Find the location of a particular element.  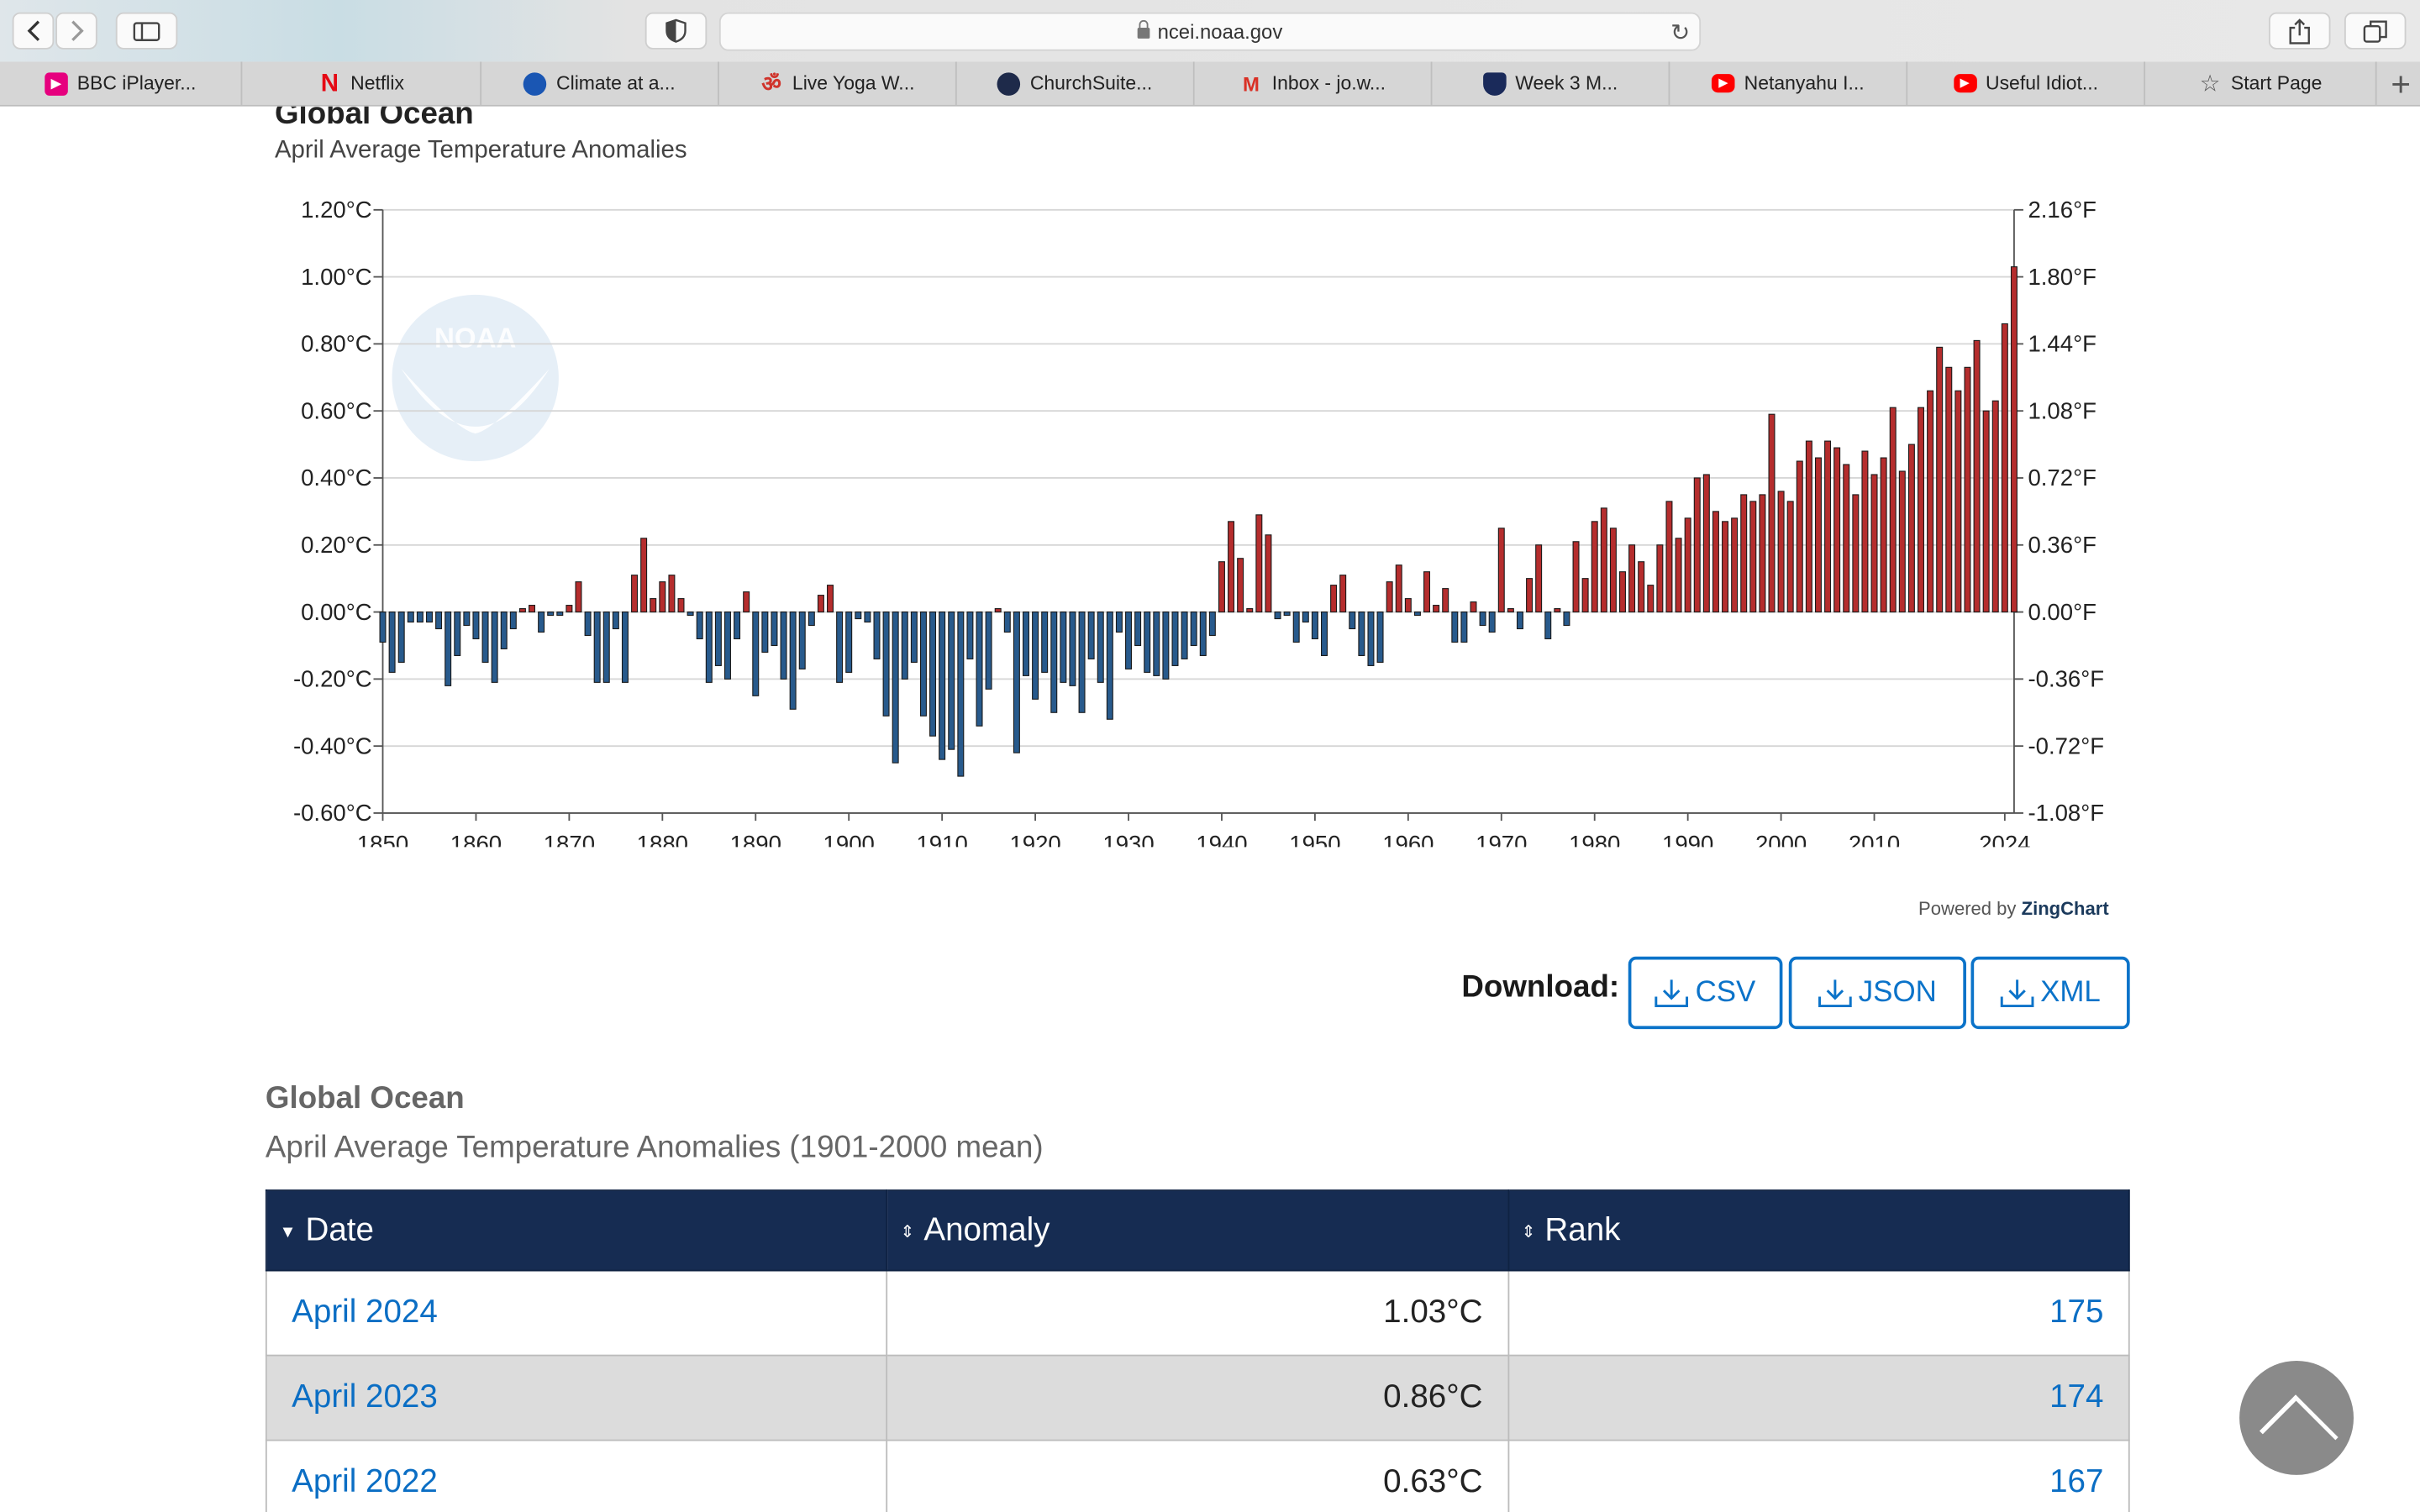

column-header-date: ▼ Date is located at coordinates (576, 1230).